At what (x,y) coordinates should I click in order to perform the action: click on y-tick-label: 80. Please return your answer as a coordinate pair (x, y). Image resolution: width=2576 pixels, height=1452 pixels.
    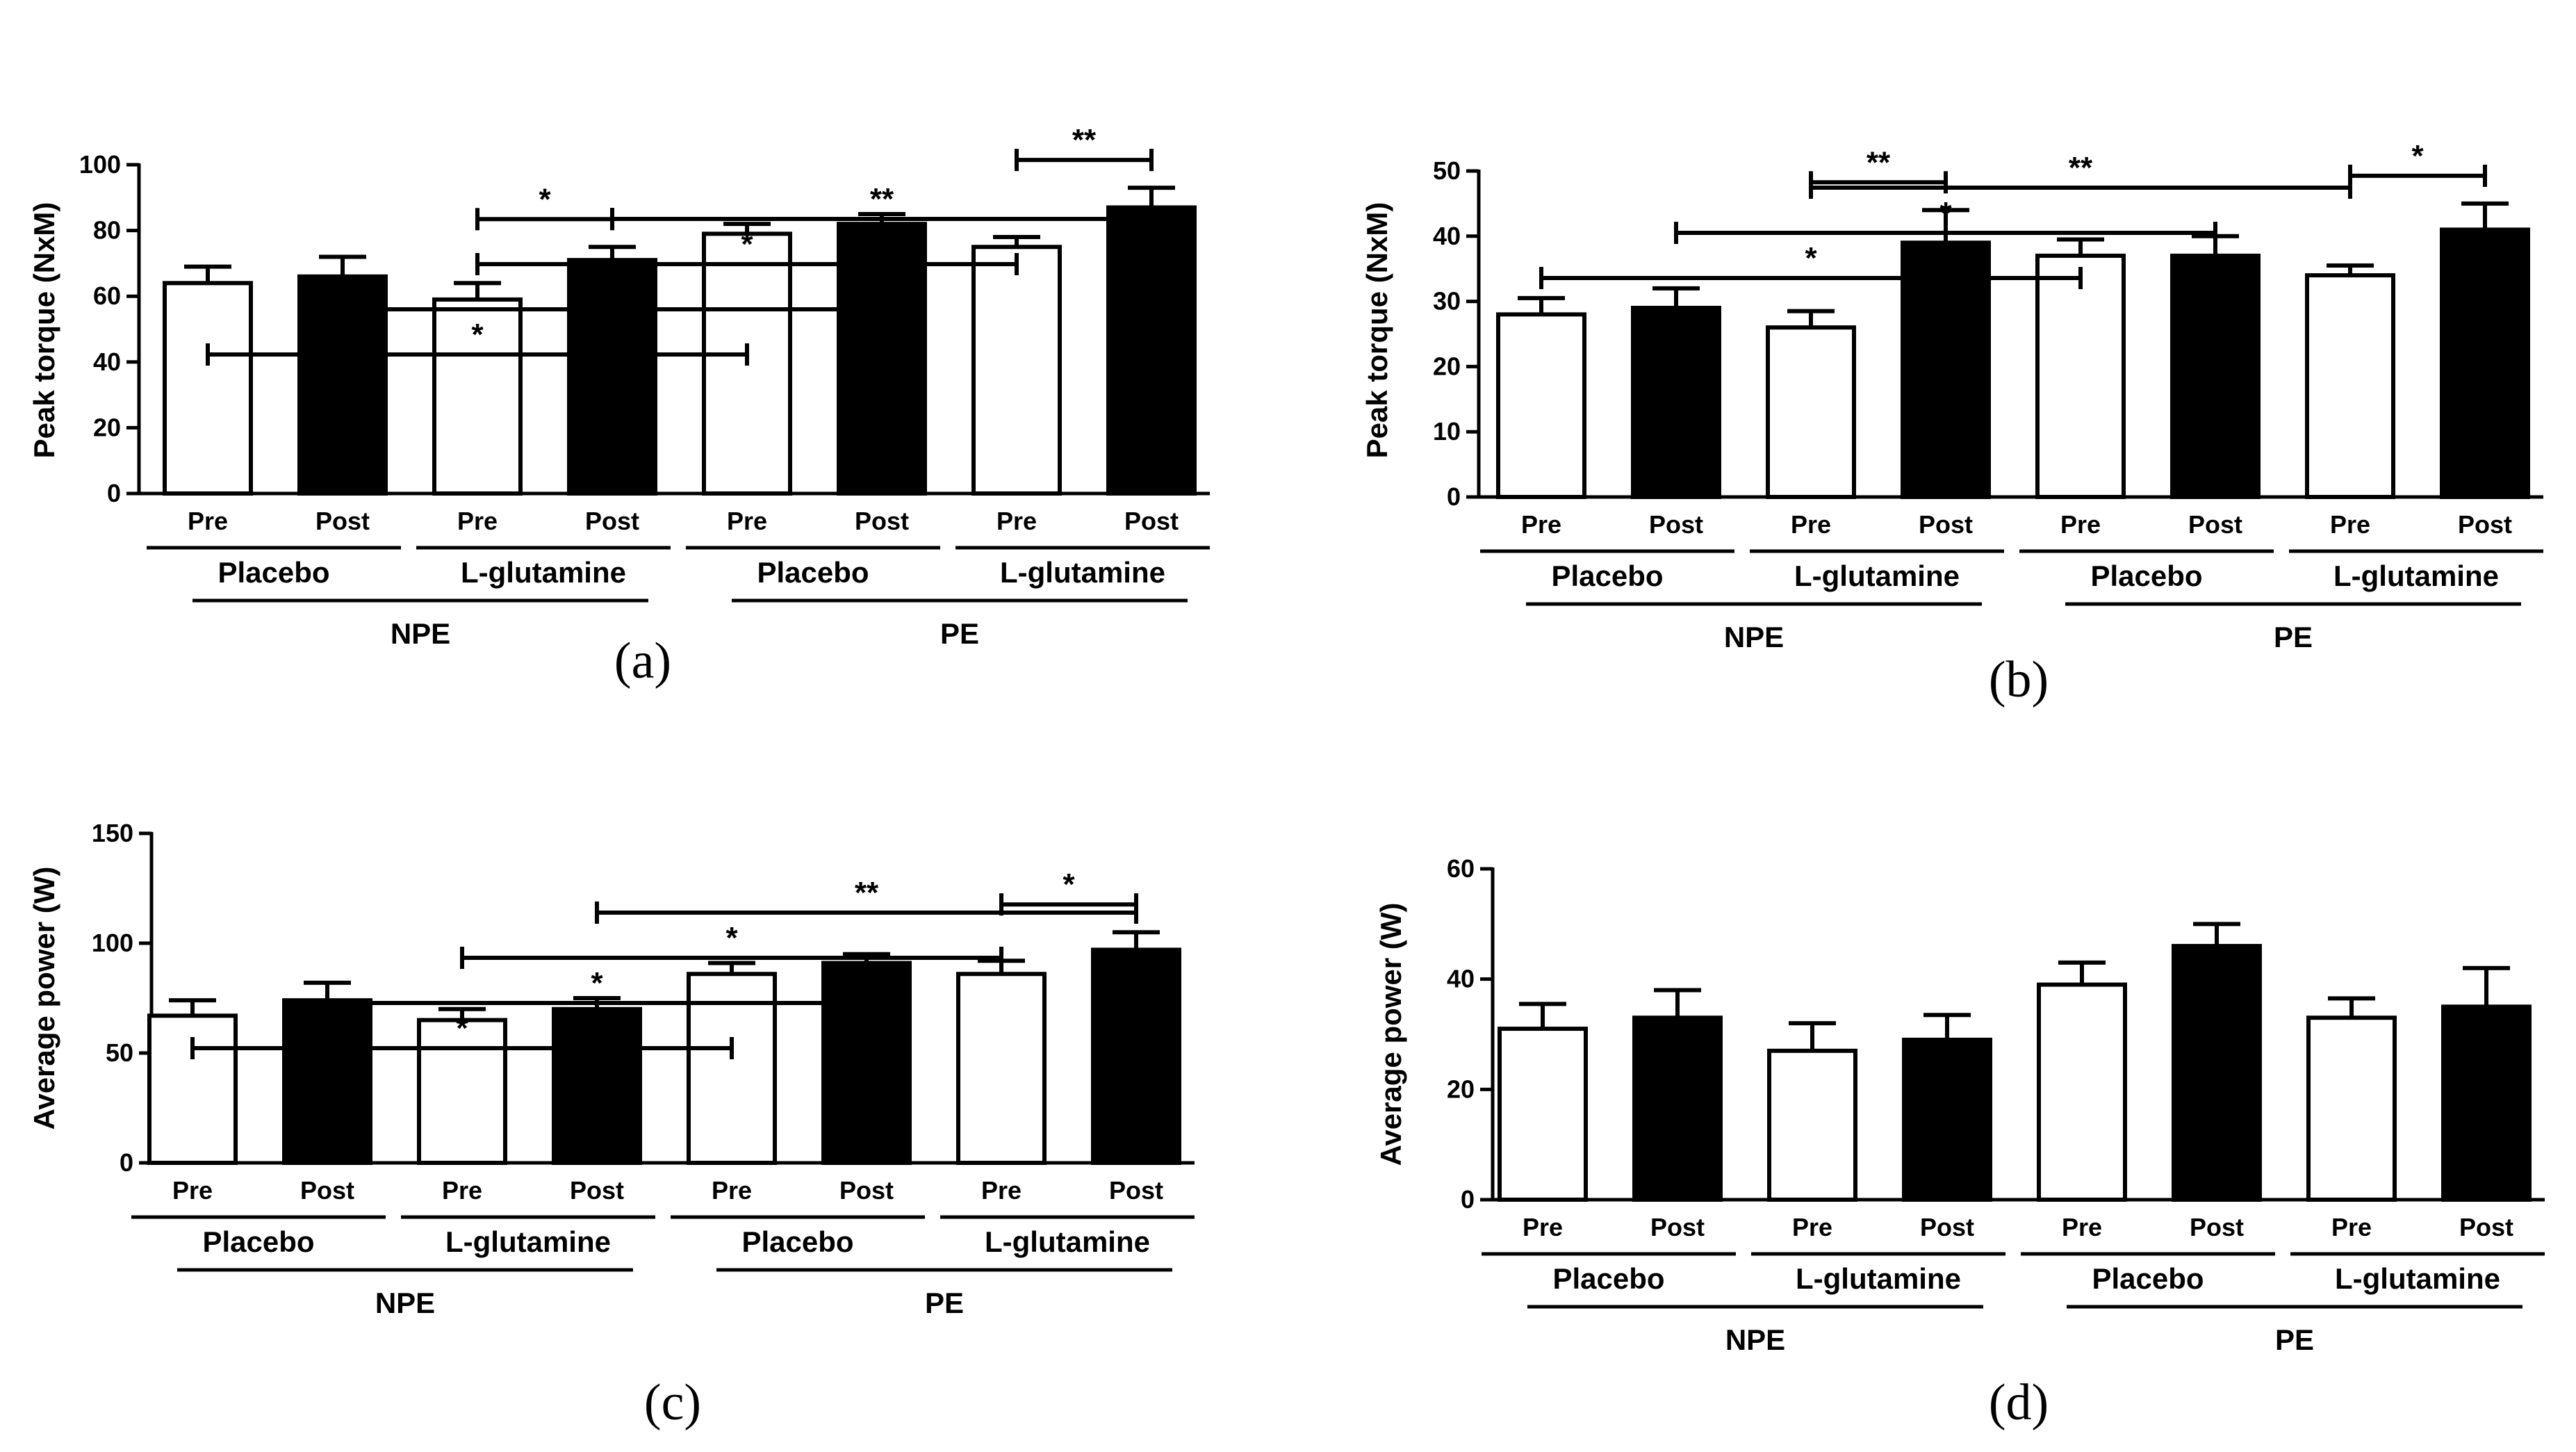
    Looking at the image, I should click on (107, 231).